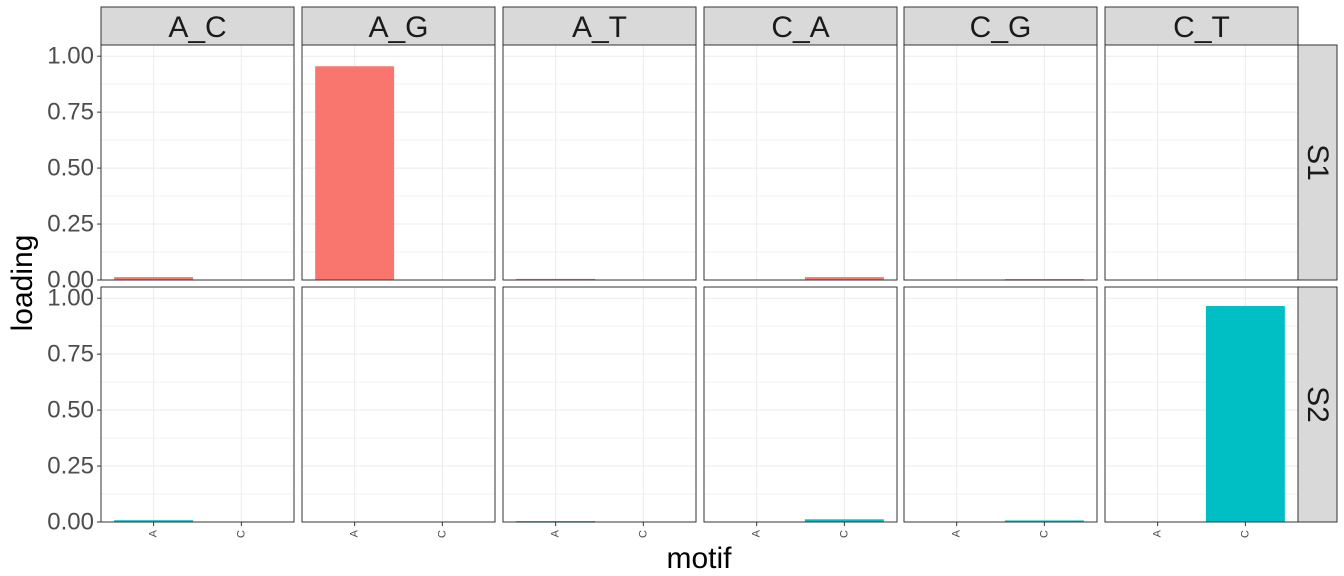 This screenshot has width=1344, height=576. Describe the element at coordinates (1317, 404) in the screenshot. I see `row-strip-label-s2: S2` at that location.